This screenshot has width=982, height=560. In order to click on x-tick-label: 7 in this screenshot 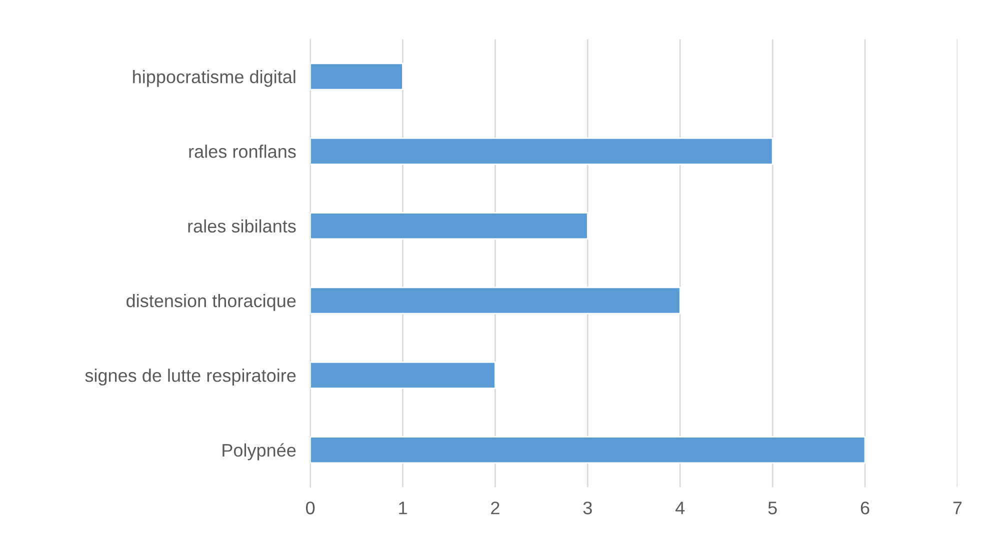, I will do `click(957, 508)`.